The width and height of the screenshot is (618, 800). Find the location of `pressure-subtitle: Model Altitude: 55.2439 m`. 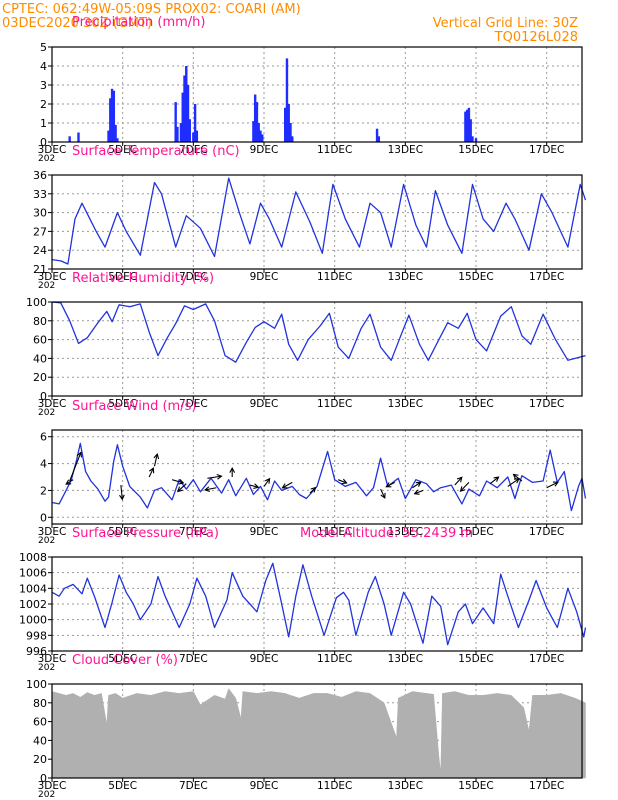

pressure-subtitle: Model Altitude: 55.2439 m is located at coordinates (386, 533).